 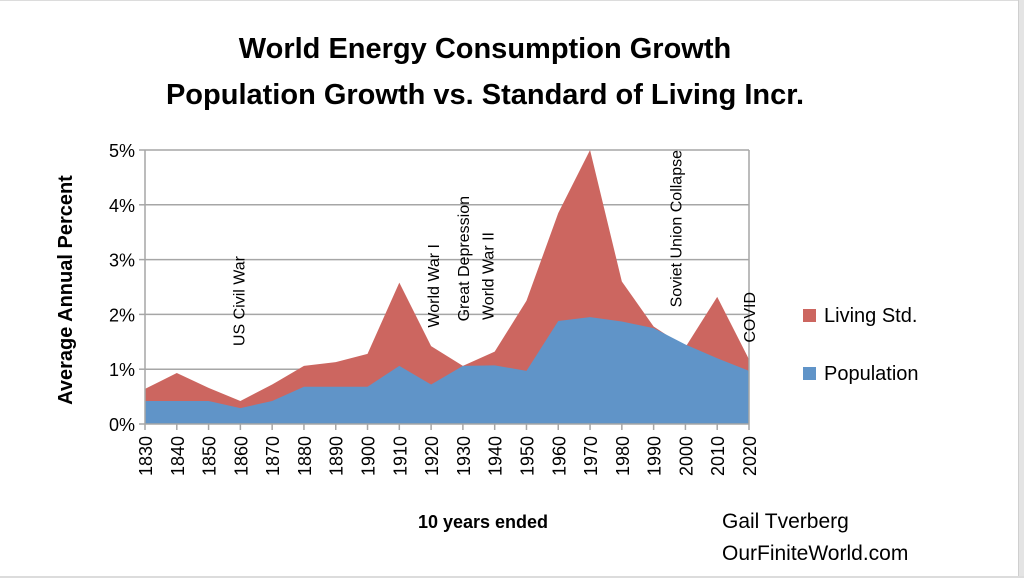 What do you see at coordinates (432, 456) in the screenshot?
I see `x-tick-label: 1920` at bounding box center [432, 456].